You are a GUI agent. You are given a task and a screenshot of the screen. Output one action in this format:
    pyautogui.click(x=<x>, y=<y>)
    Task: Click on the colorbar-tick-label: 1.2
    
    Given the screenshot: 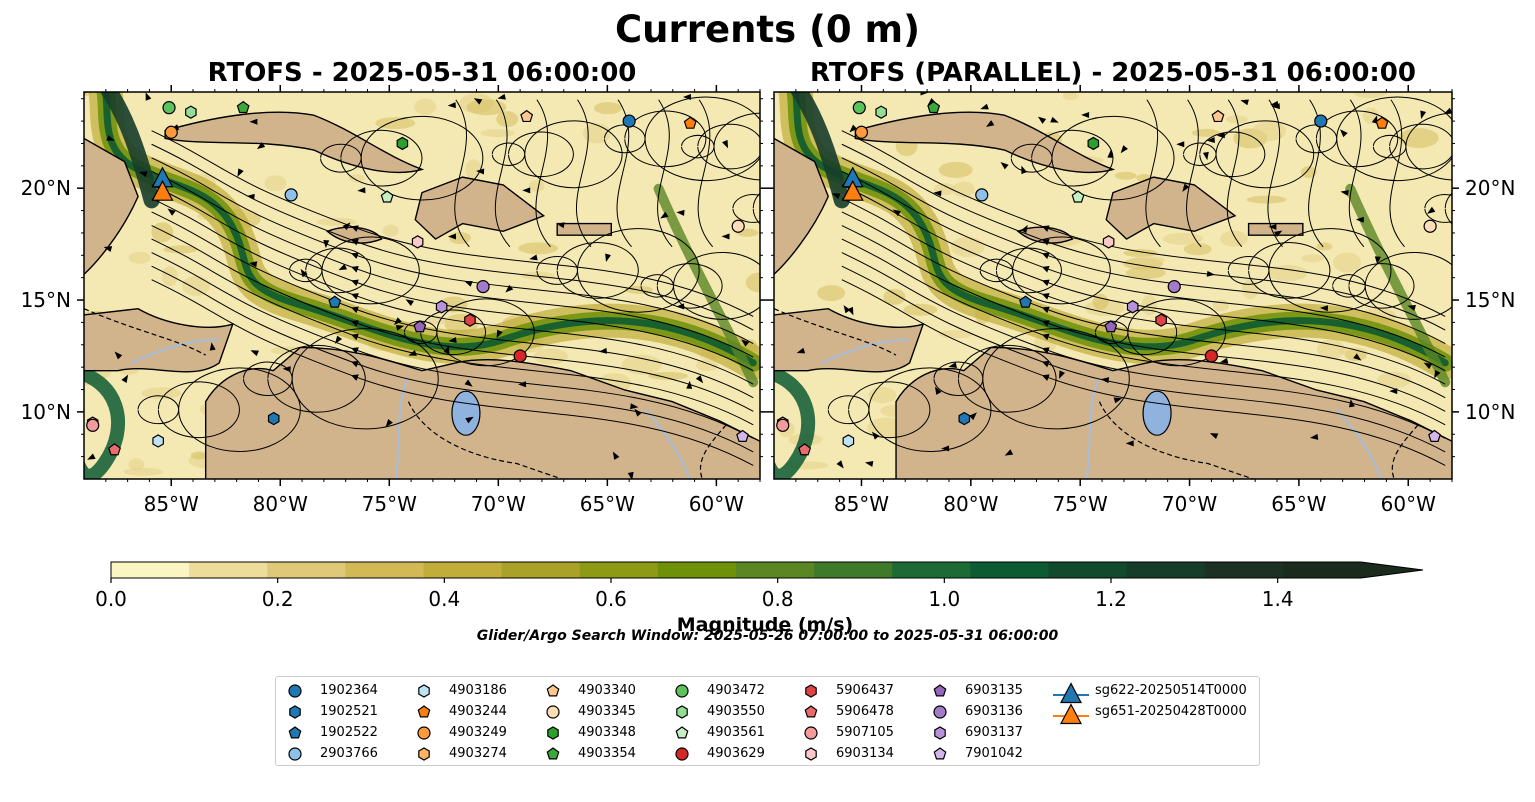 What is the action you would take?
    pyautogui.click(x=1111, y=599)
    